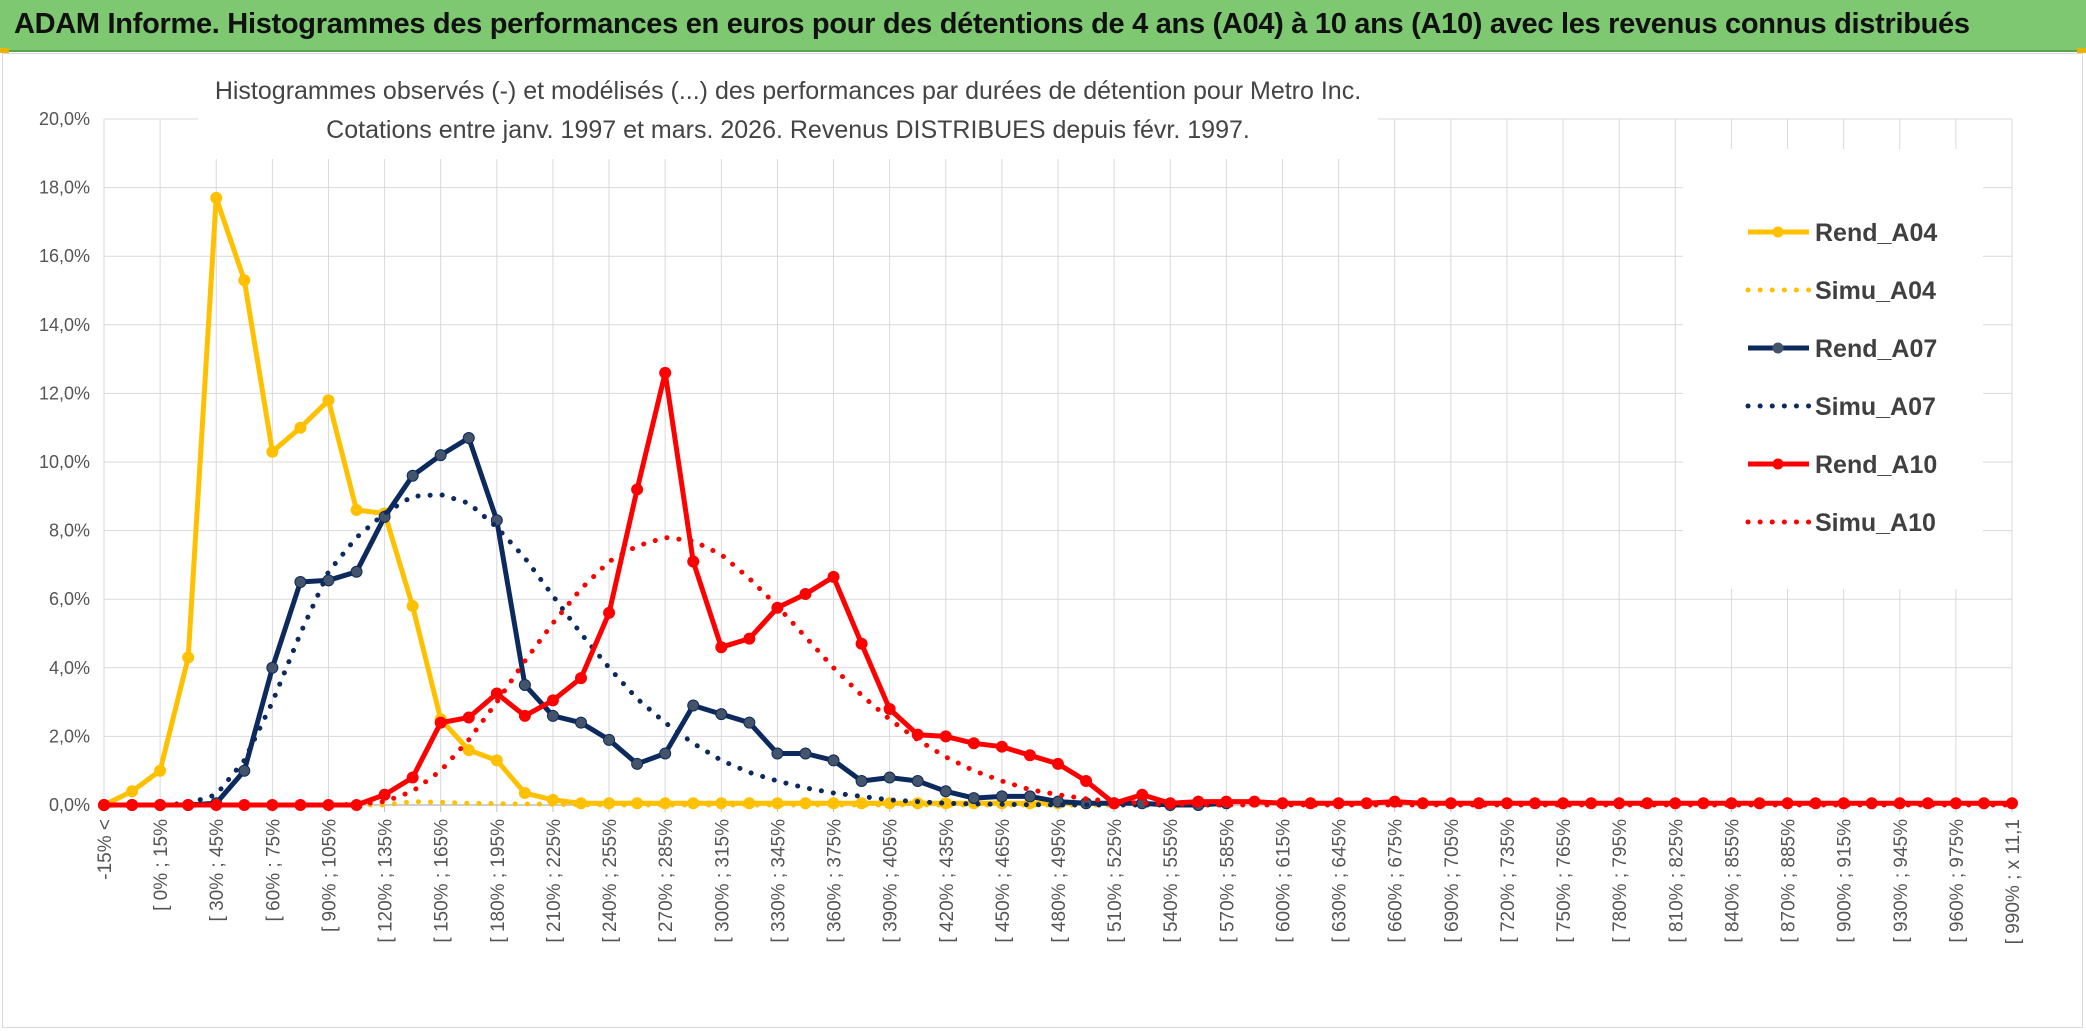 The width and height of the screenshot is (2086, 1031). Describe the element at coordinates (1059, 881) in the screenshot. I see `x-tick-label: [ 480% ; 495%` at that location.